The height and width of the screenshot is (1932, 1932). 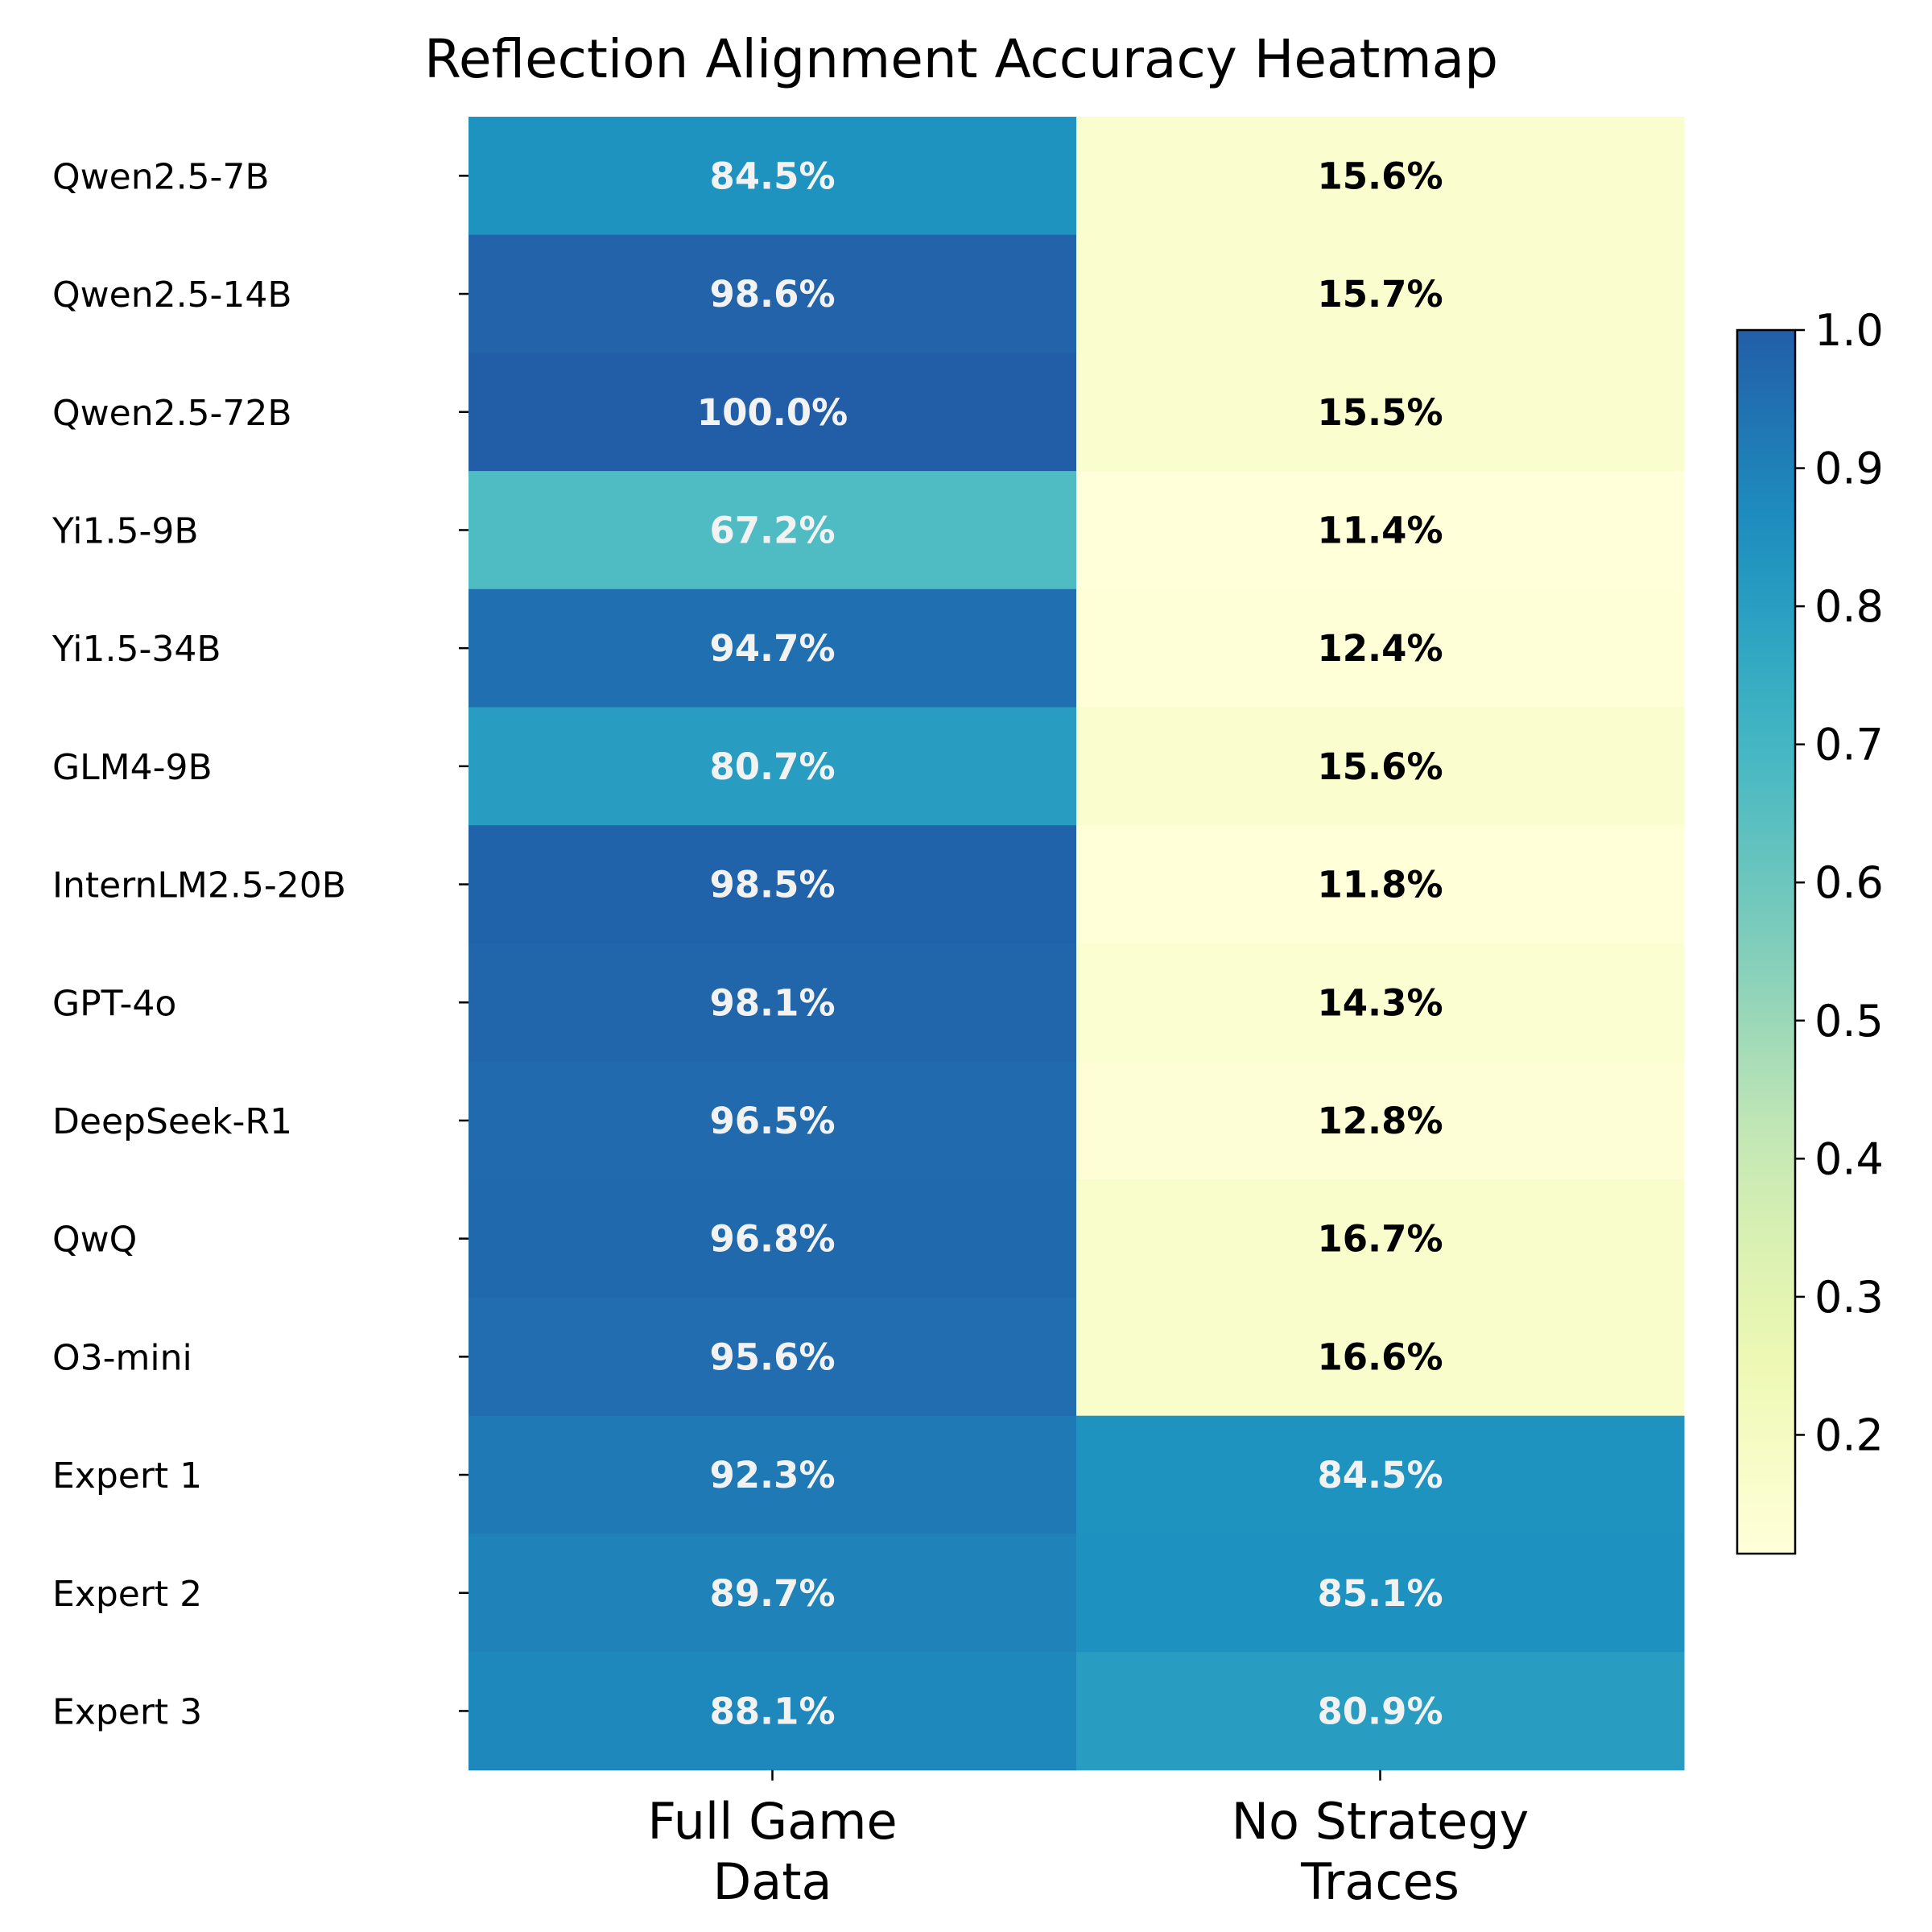 What do you see at coordinates (94, 1240) in the screenshot?
I see `row-label: QwQ` at bounding box center [94, 1240].